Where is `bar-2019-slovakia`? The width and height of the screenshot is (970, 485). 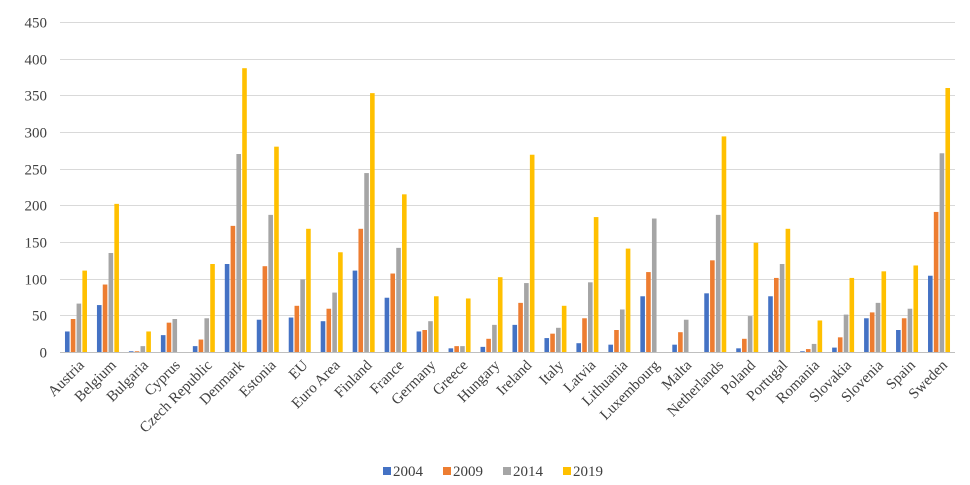 bar-2019-slovakia is located at coordinates (852, 314).